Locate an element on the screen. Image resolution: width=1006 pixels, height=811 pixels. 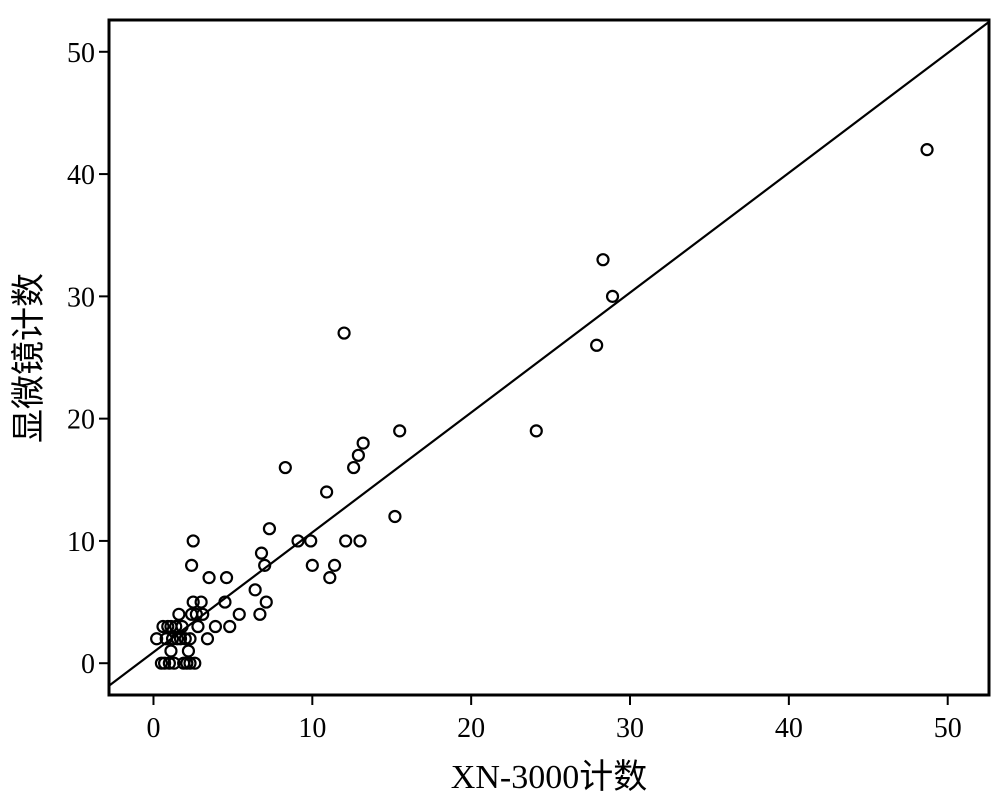
x-tick-label: 50 is located at coordinates (948, 728).